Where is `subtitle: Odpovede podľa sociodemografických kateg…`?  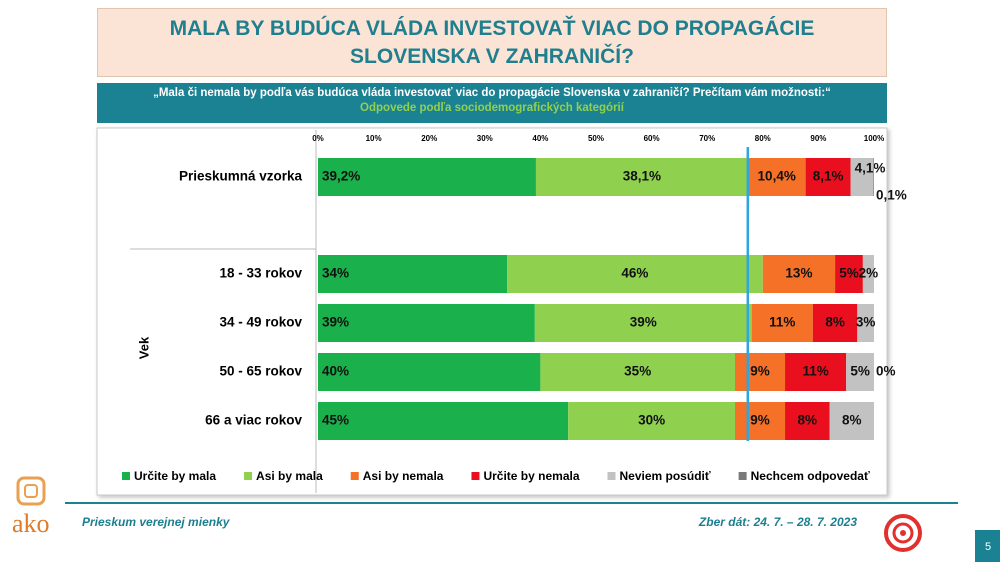
subtitle: Odpovede podľa sociodemografických kateg… is located at coordinates (492, 108).